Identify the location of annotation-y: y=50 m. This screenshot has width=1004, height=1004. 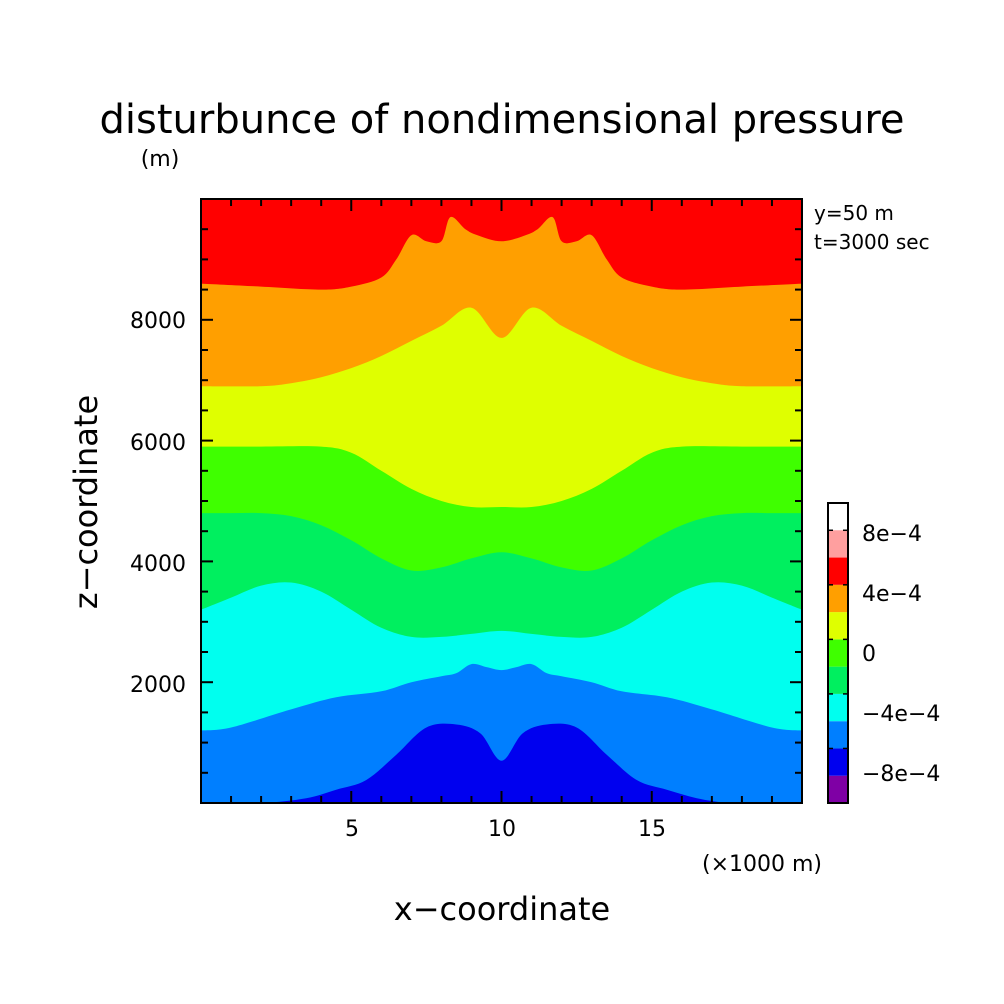
(854, 213).